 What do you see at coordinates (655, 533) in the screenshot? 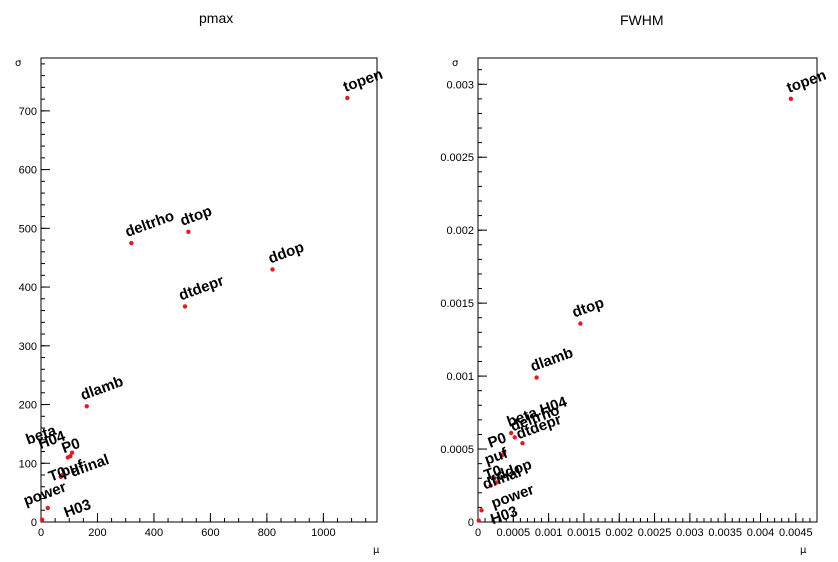
I see `x-tick-label: 0.0025` at bounding box center [655, 533].